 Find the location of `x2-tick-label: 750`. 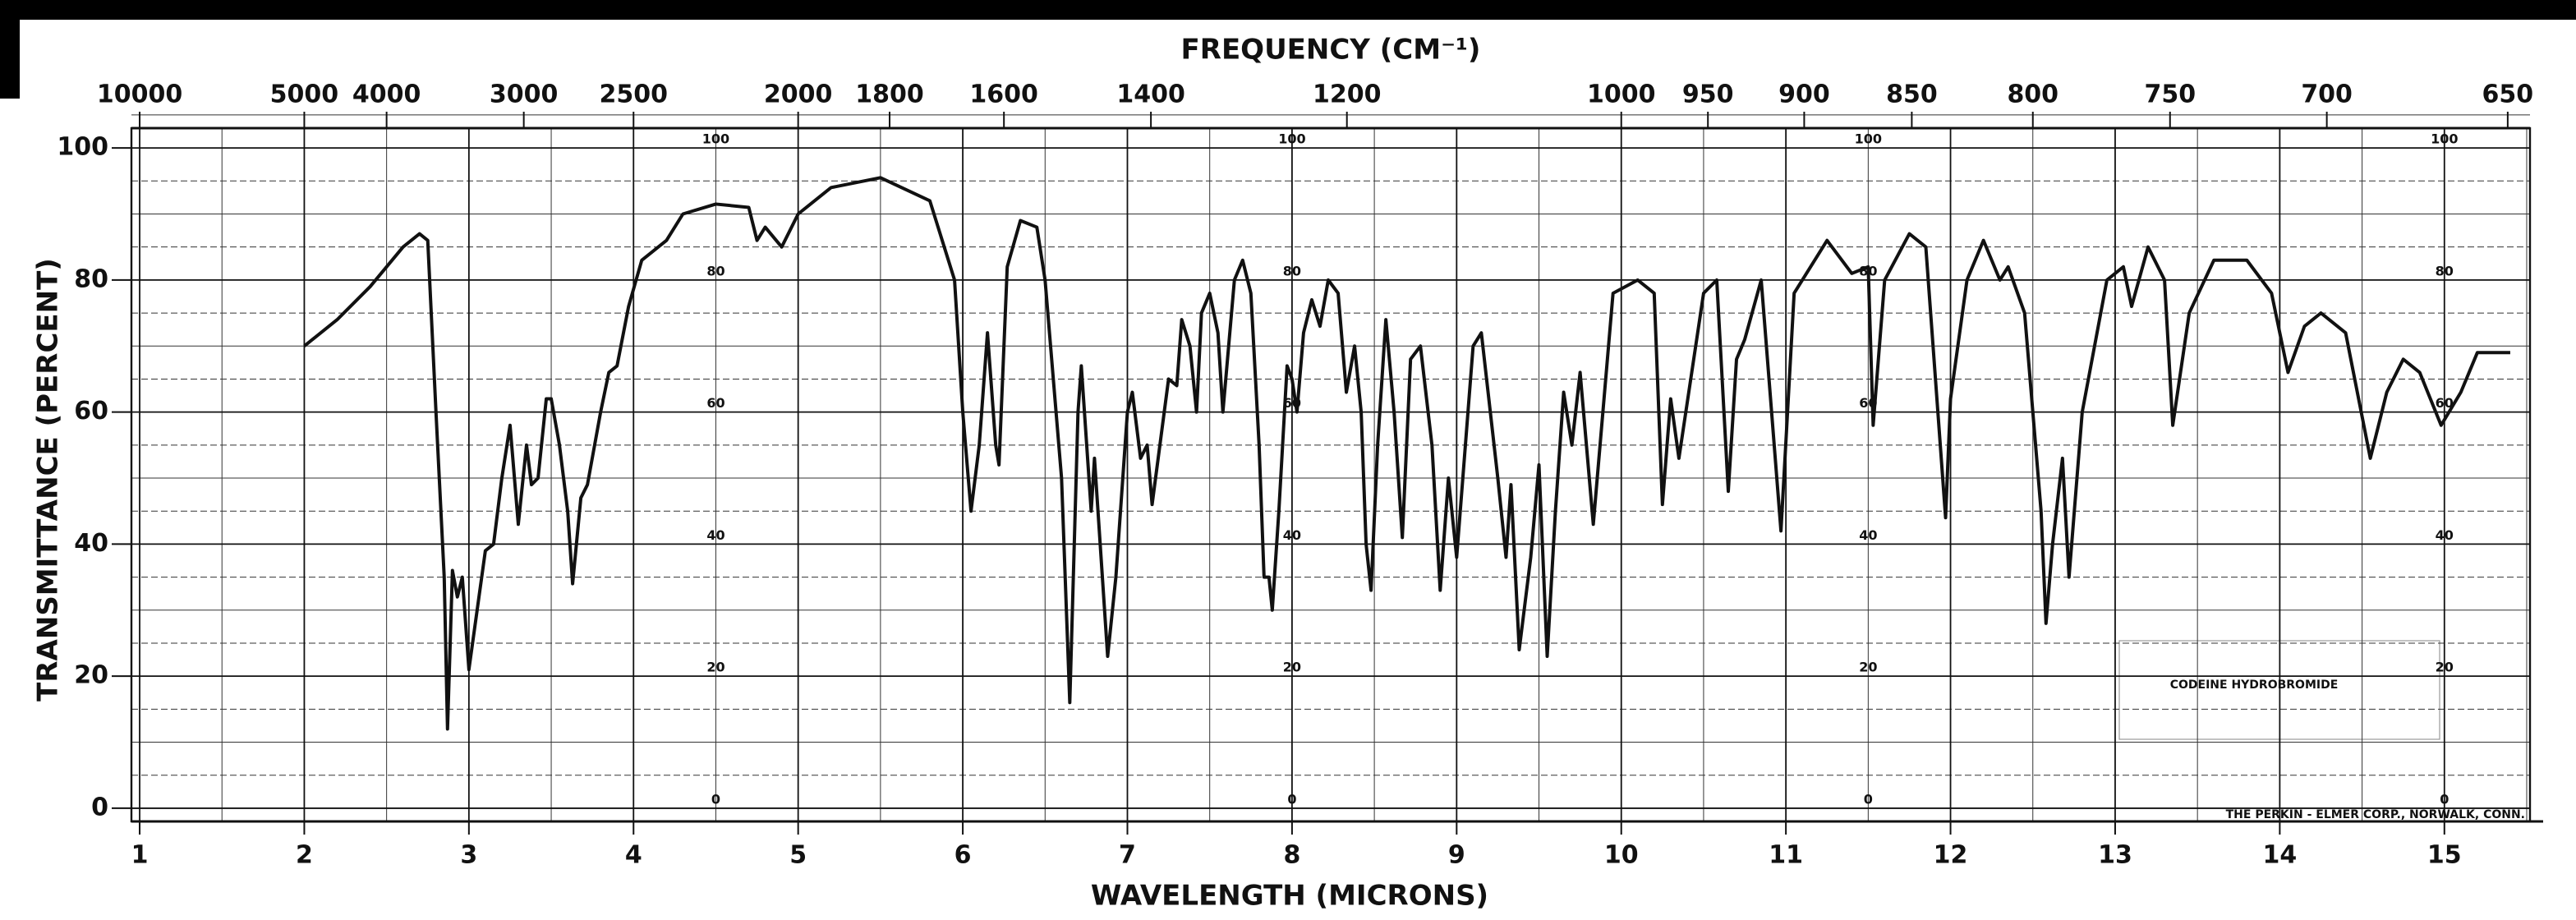

x2-tick-label: 750 is located at coordinates (2170, 94).